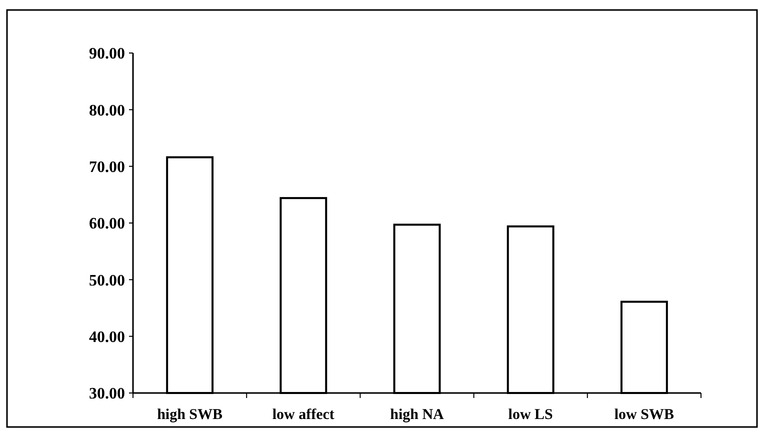 The image size is (762, 447). I want to click on x-tick-label: high SWB, so click(190, 415).